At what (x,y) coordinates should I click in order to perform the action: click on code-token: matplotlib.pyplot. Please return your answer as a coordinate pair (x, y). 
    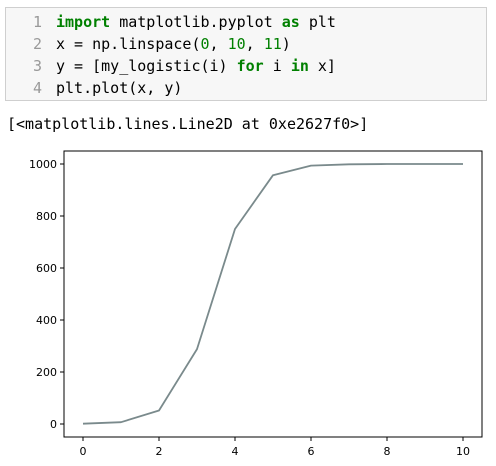
    Looking at the image, I should click on (196, 22).